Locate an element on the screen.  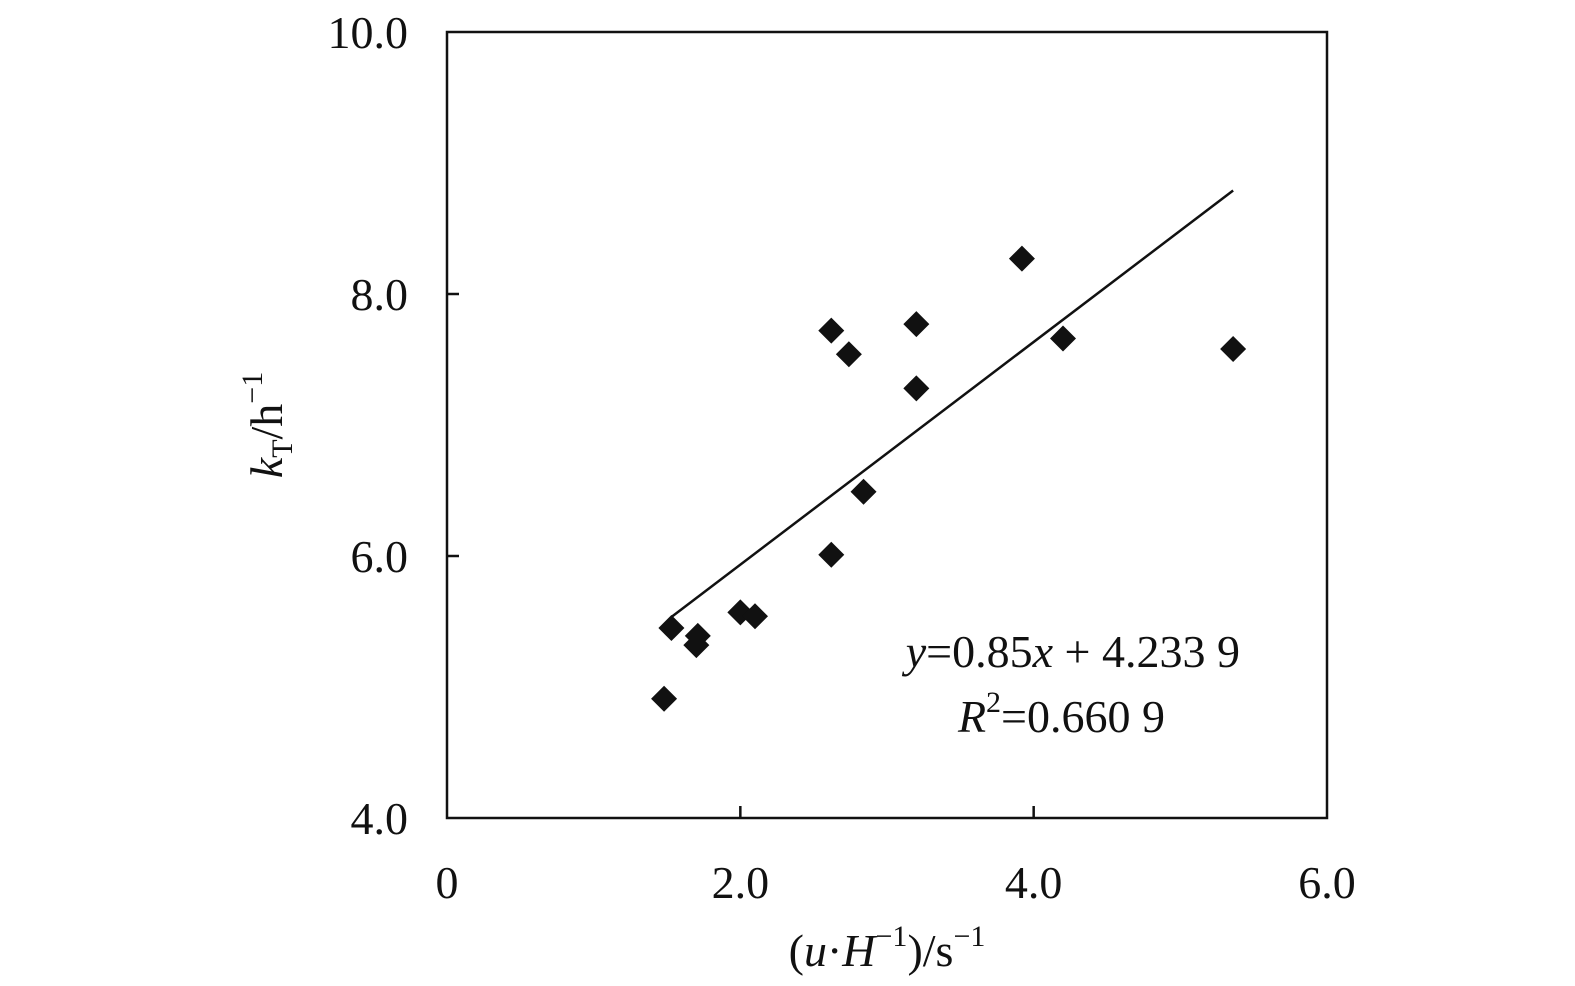
y-axis-title: kT/h−1 is located at coordinates (267, 425).